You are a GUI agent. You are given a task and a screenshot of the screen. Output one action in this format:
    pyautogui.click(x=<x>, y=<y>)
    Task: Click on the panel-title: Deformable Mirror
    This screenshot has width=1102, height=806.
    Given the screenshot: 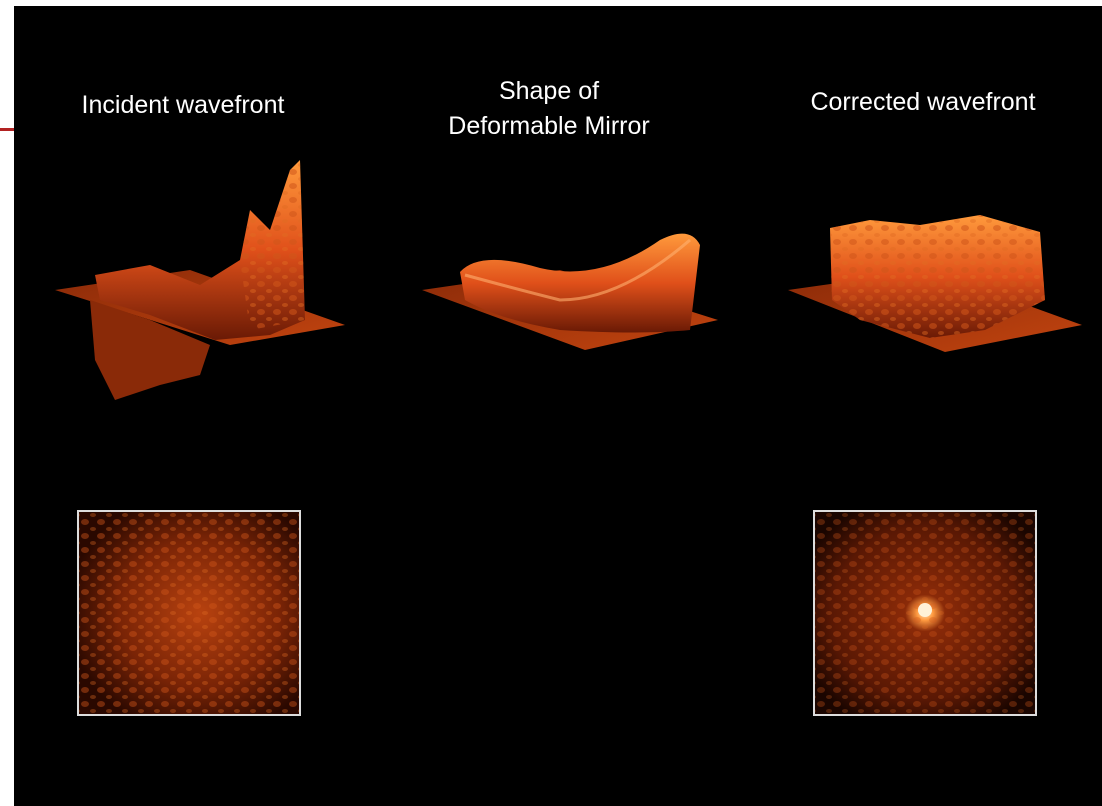 What is the action you would take?
    pyautogui.click(x=548, y=126)
    